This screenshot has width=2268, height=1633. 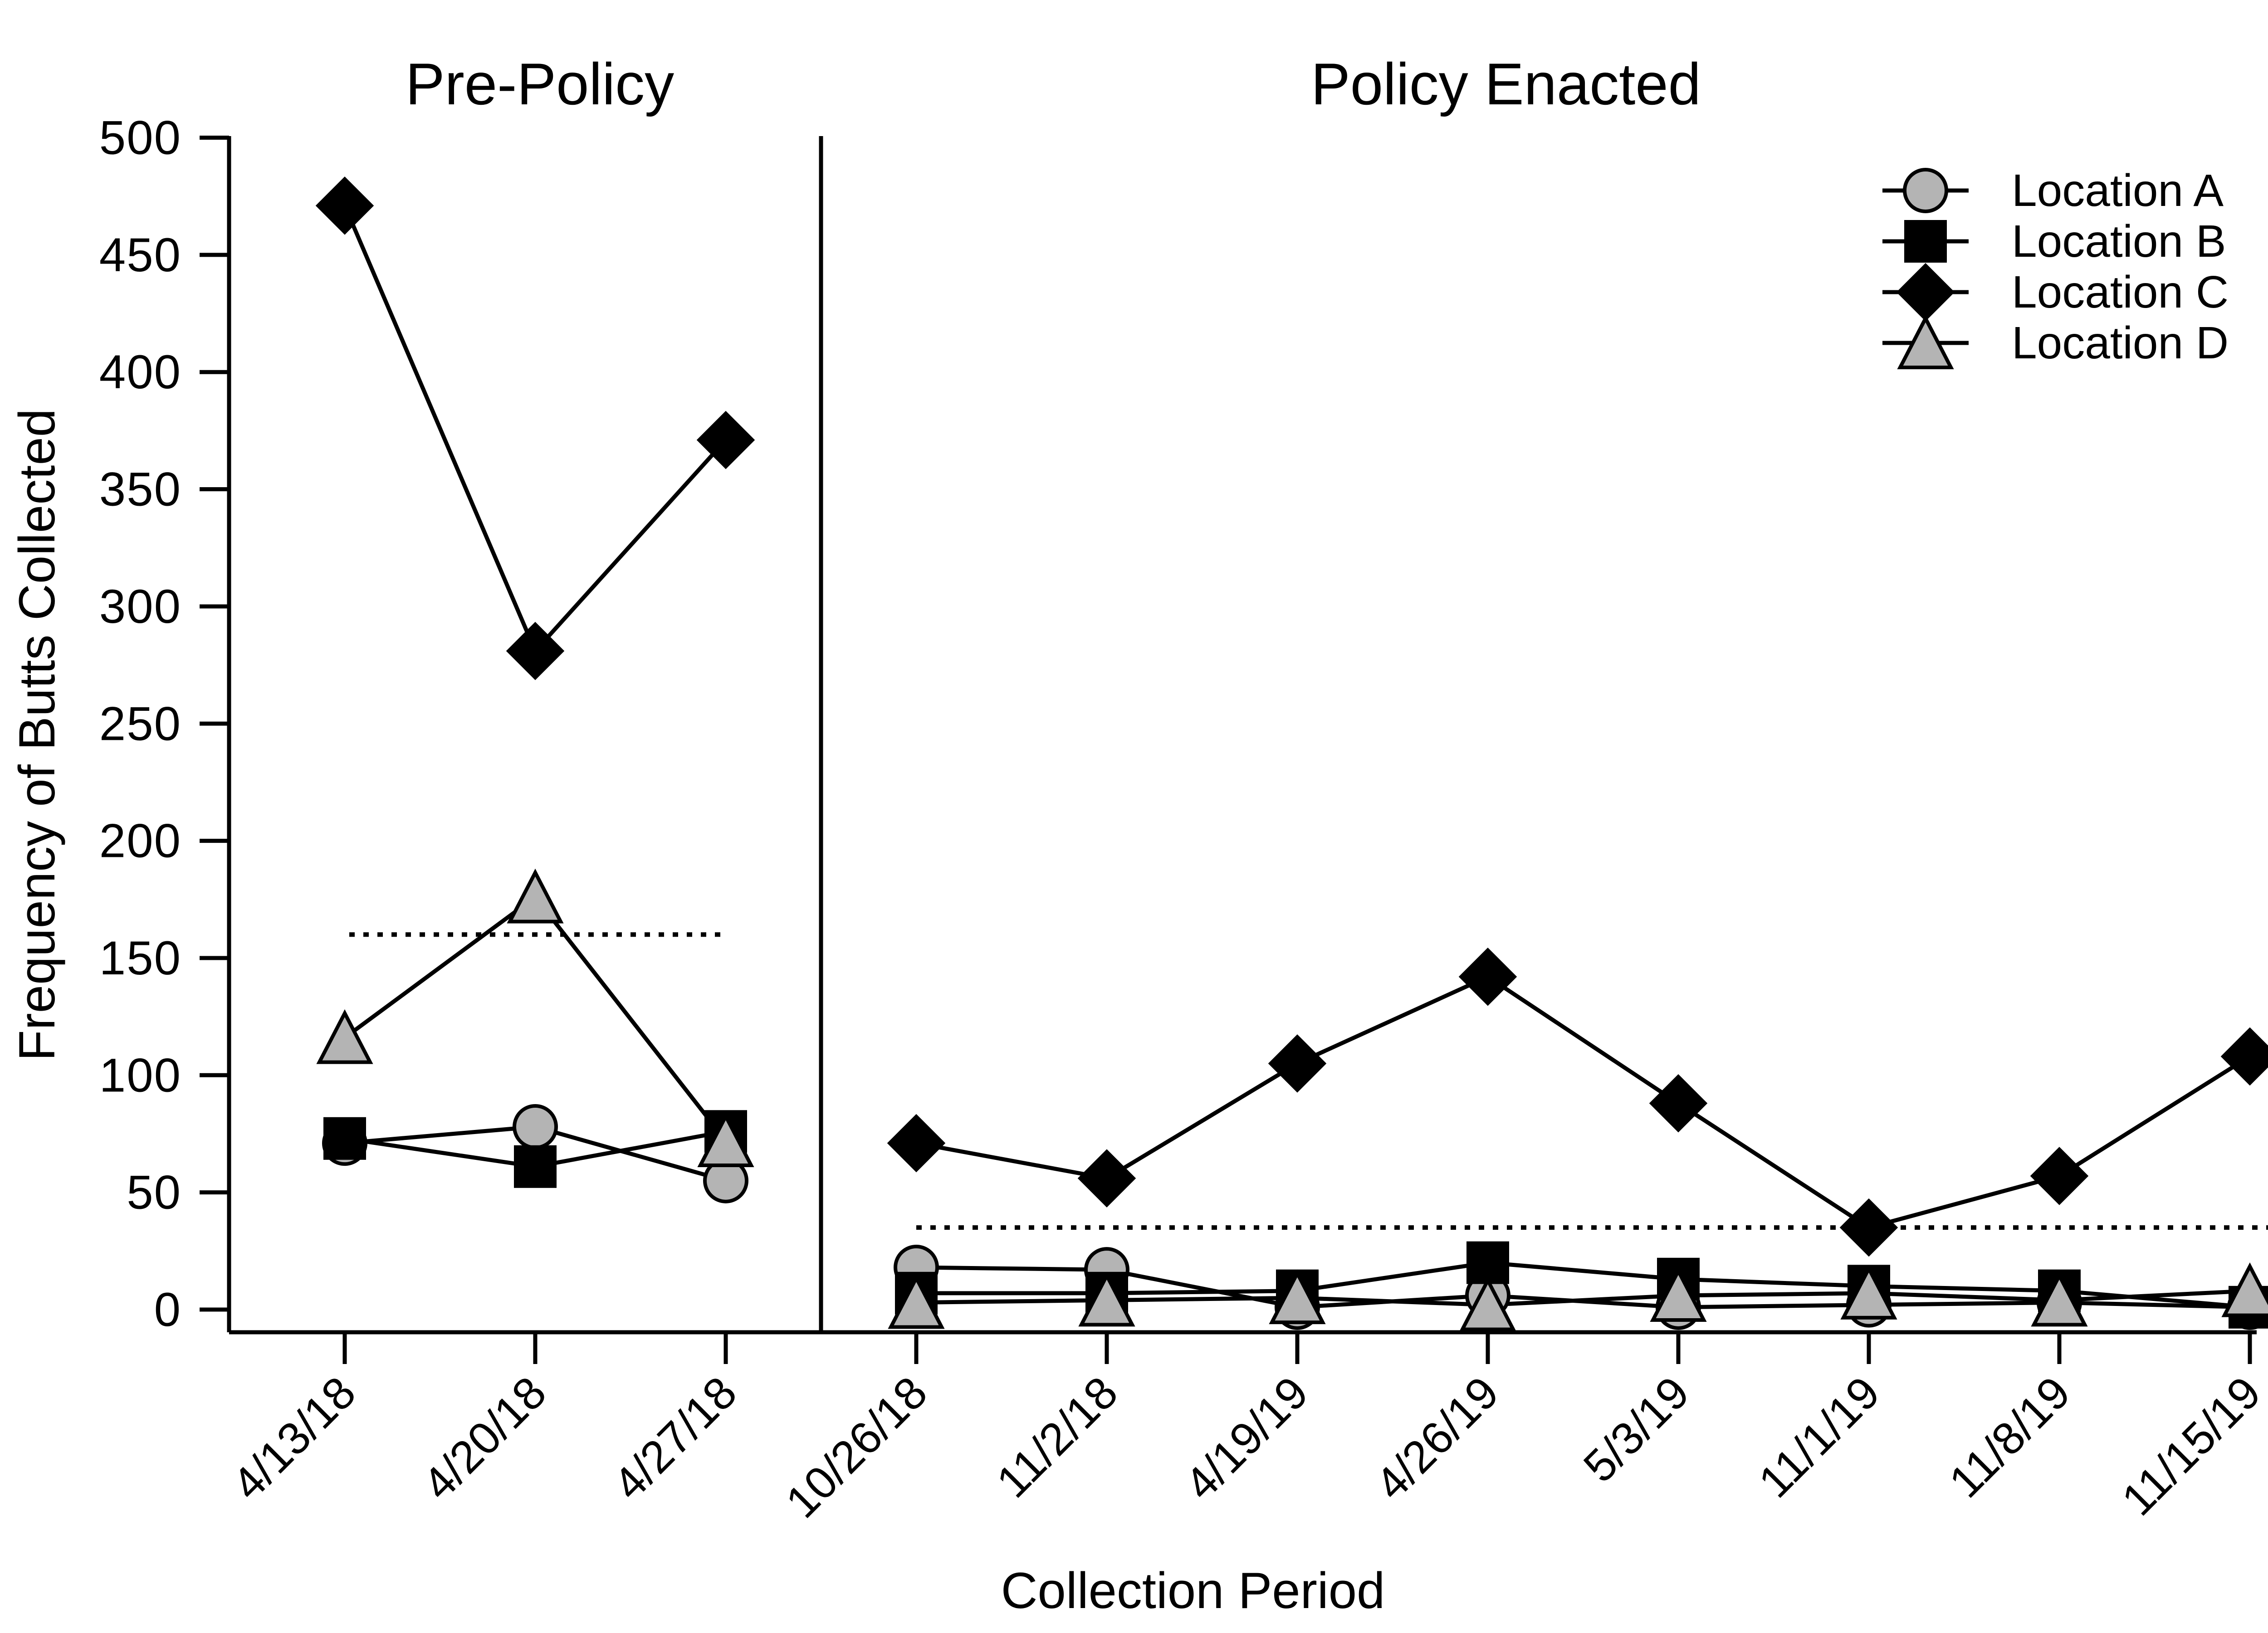 I want to click on y-tick-label: 450, so click(x=140, y=256).